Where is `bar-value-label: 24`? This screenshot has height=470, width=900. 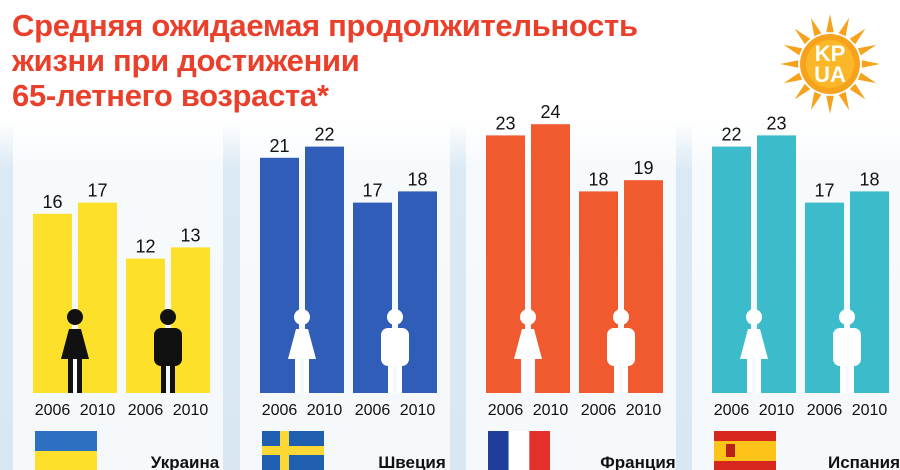
bar-value-label: 24 is located at coordinates (550, 112).